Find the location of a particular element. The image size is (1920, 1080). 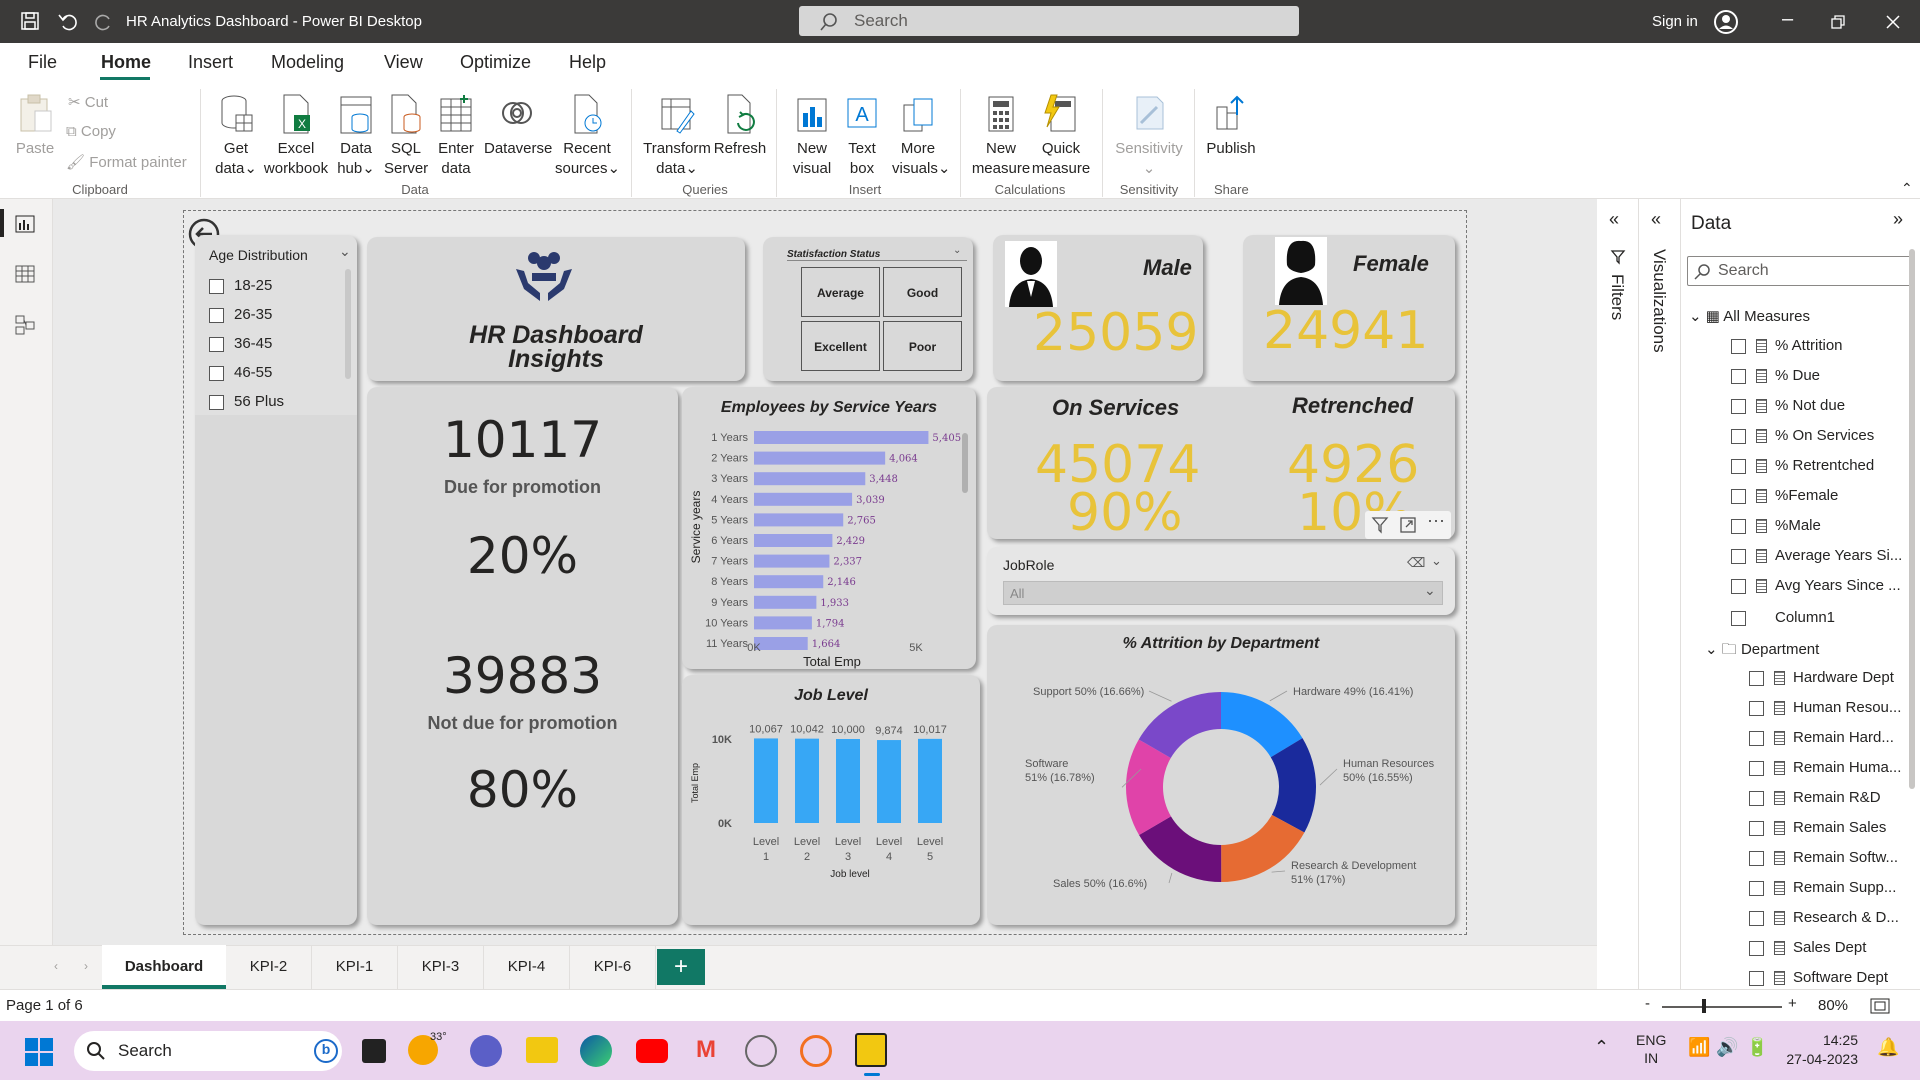

weather-icon is located at coordinates (423, 1050).